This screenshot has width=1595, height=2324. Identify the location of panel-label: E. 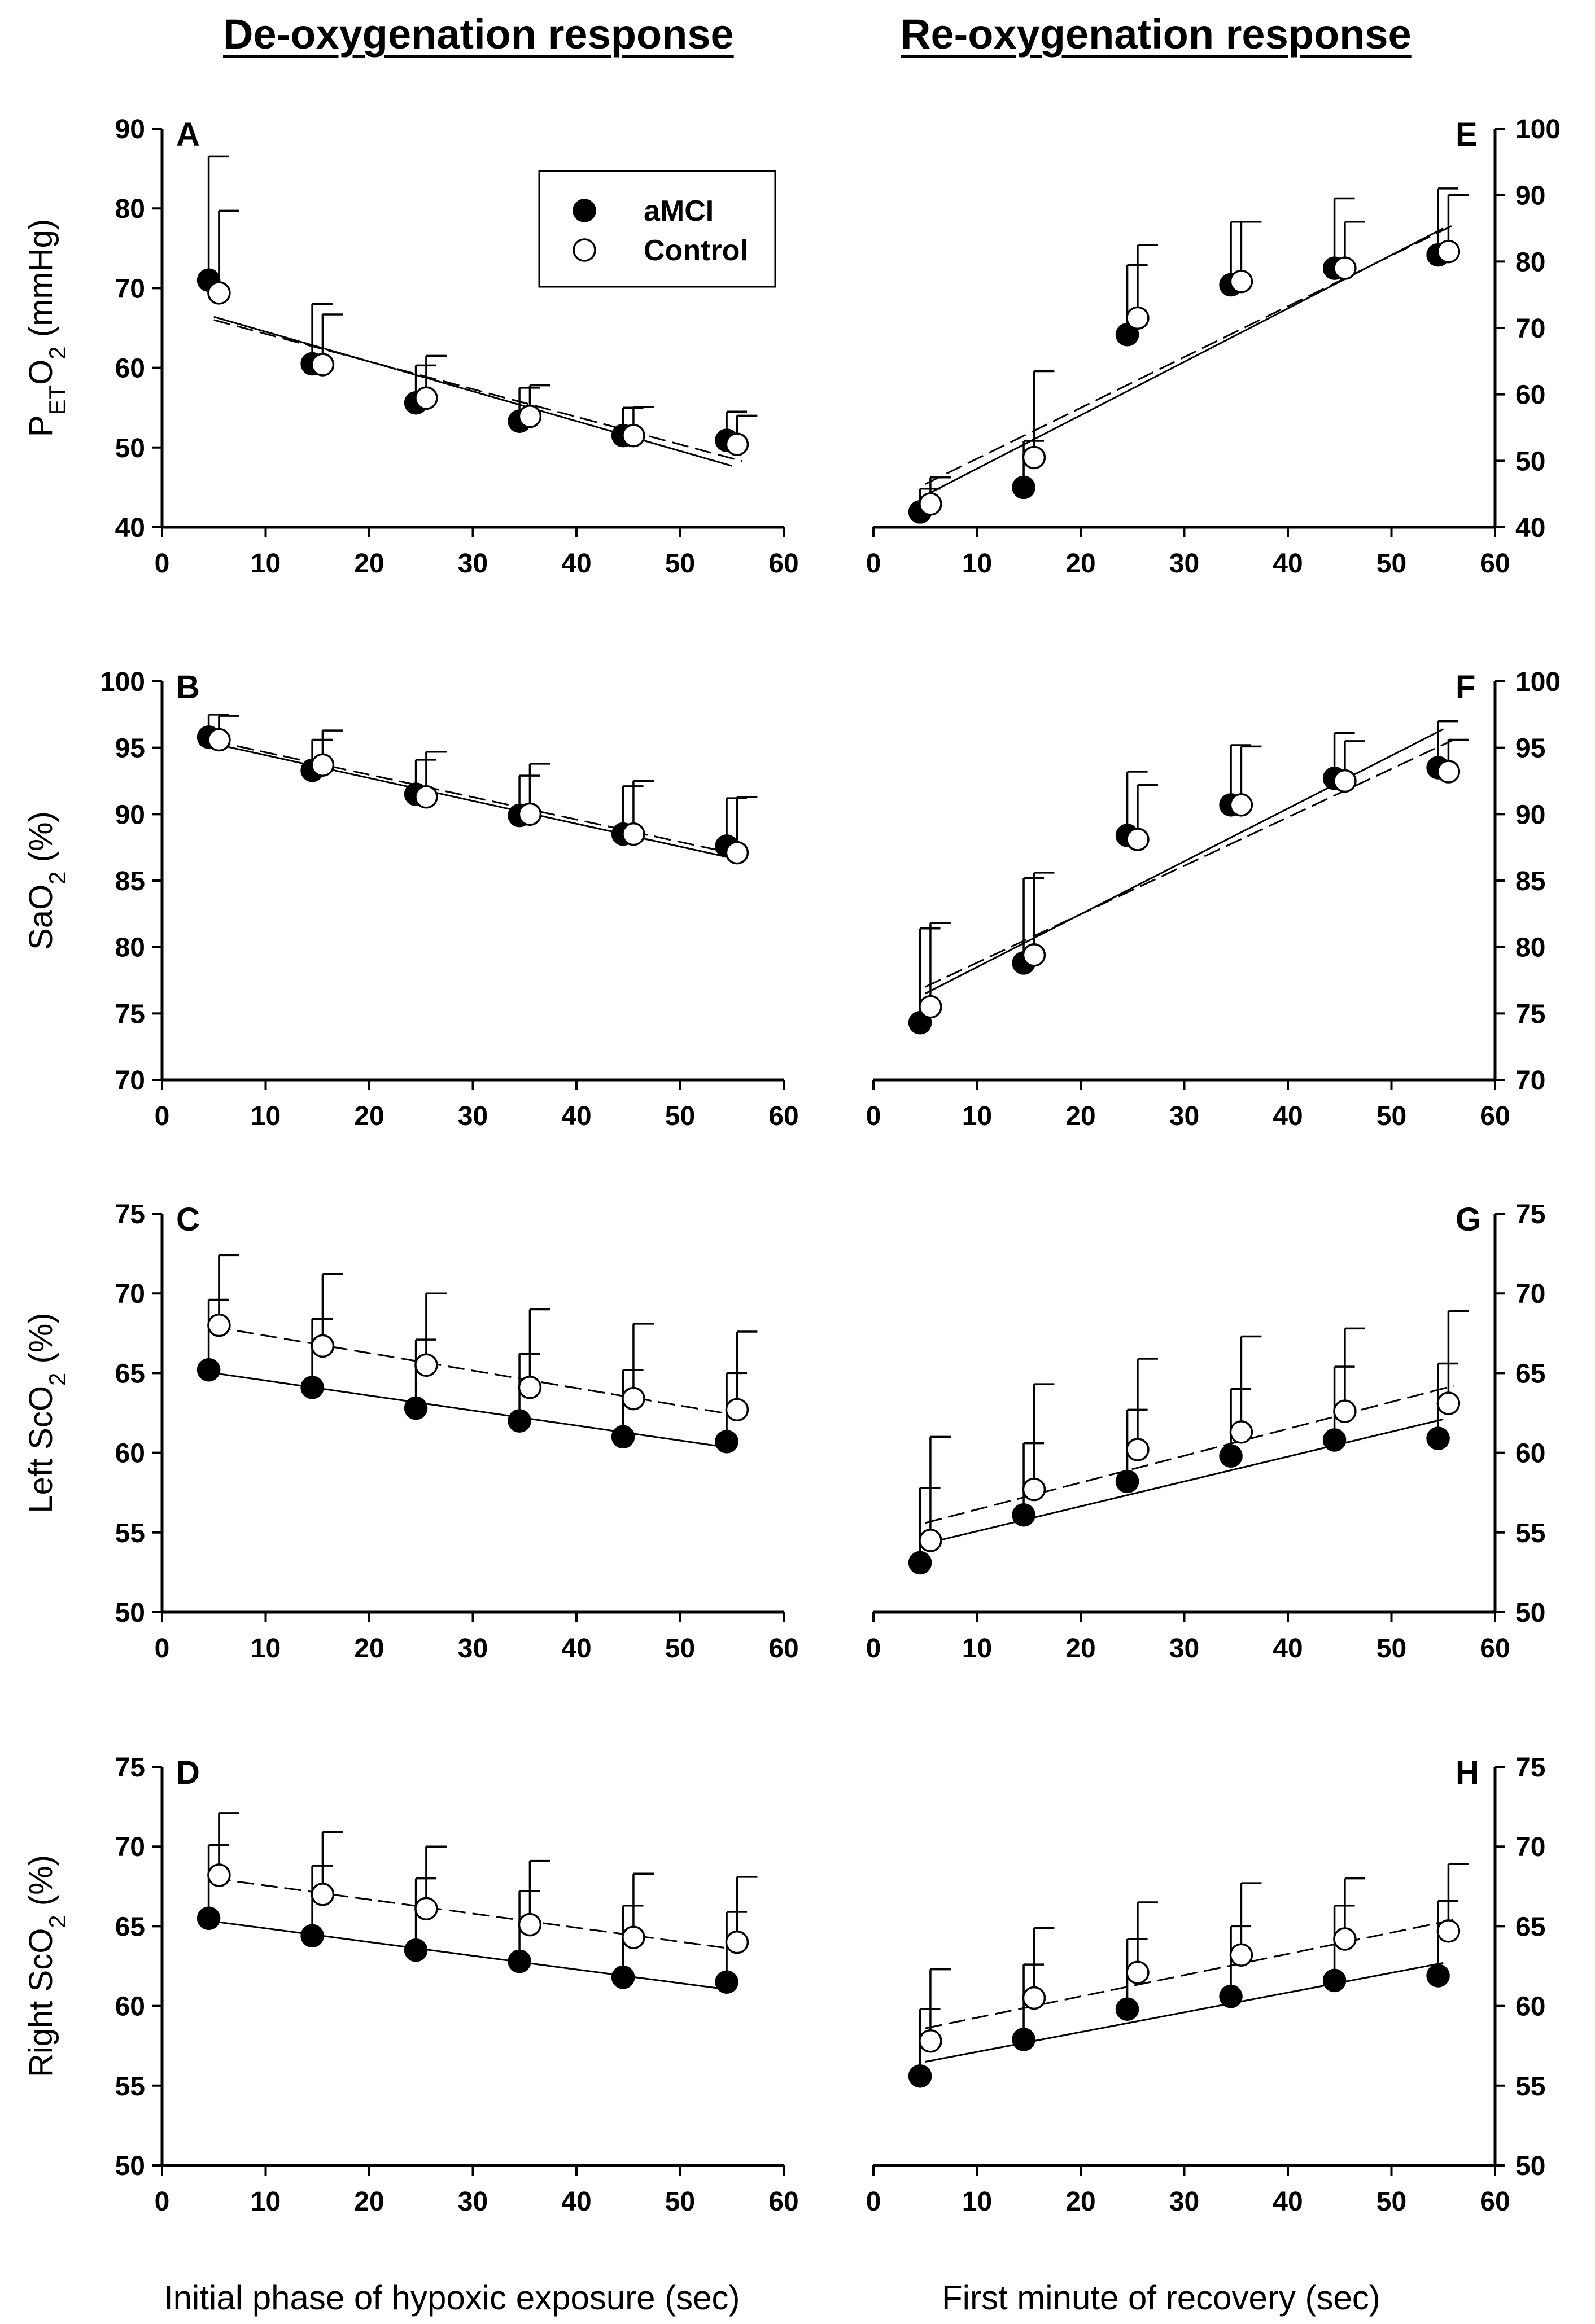
(1467, 134).